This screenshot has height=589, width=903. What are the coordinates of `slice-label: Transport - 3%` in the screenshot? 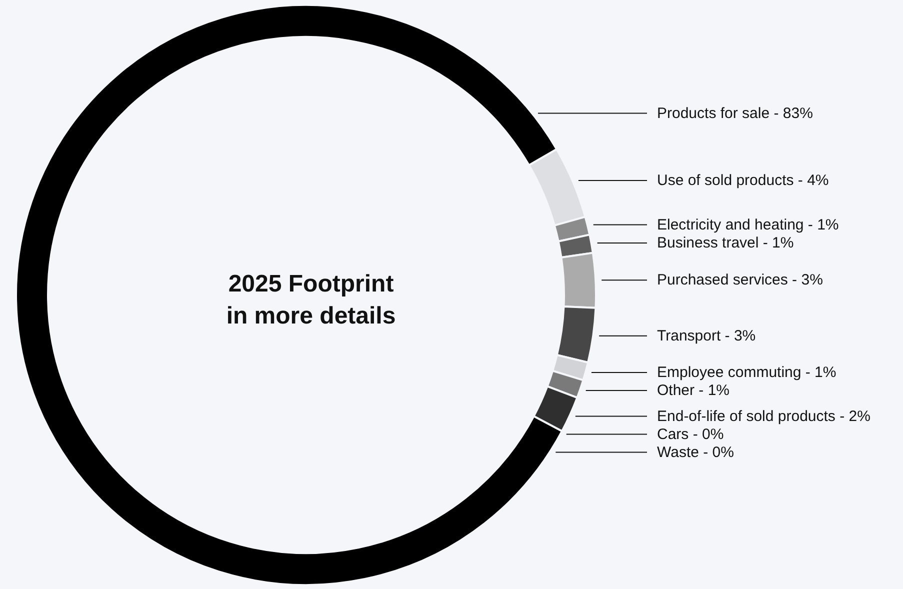 It's located at (706, 335).